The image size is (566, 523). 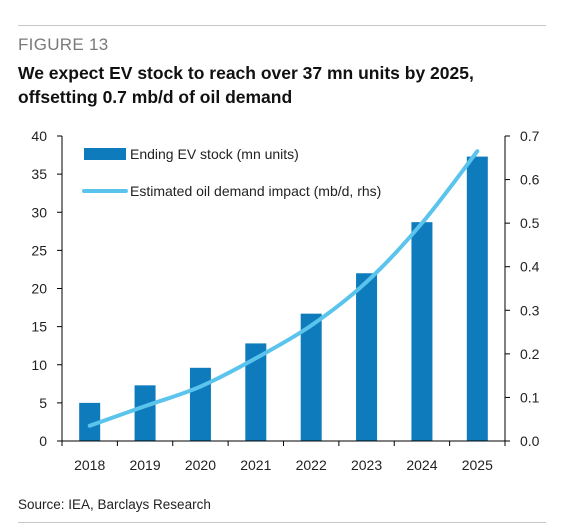 What do you see at coordinates (530, 180) in the screenshot?
I see `y-right-tick-label: 0.6` at bounding box center [530, 180].